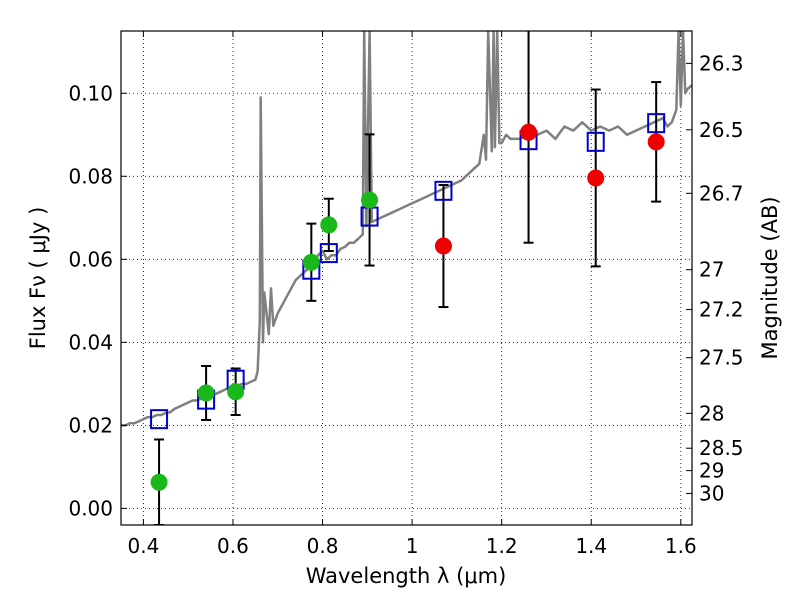  What do you see at coordinates (143, 546) in the screenshot?
I see `x-tick-label: 0.4` at bounding box center [143, 546].